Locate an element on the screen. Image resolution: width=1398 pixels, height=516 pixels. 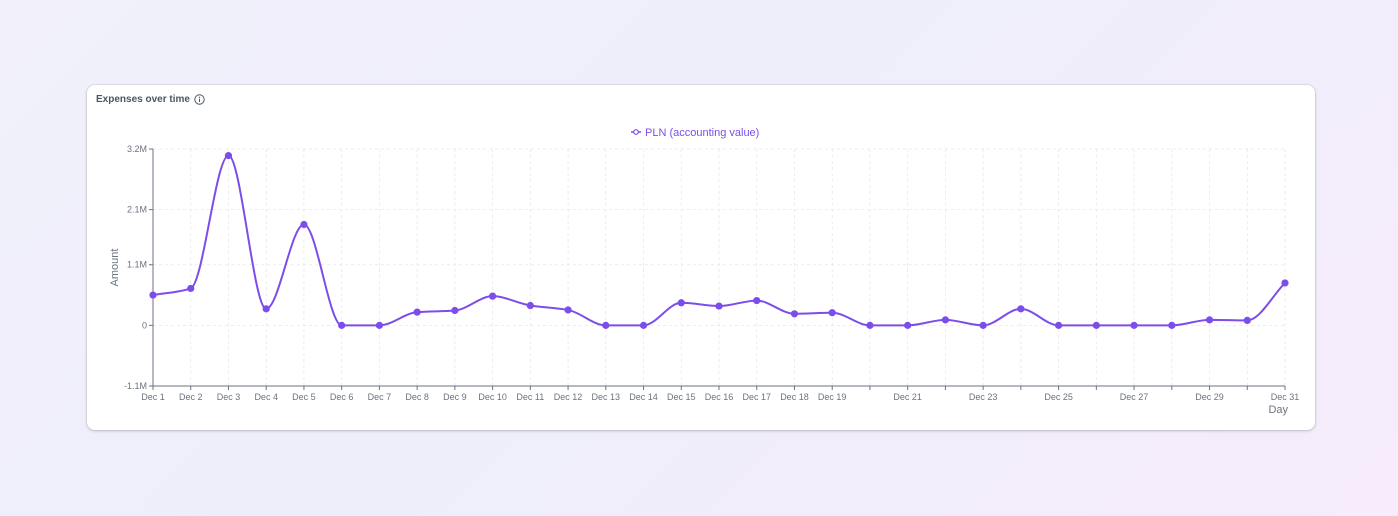
x-tick-label: Dec 13 is located at coordinates (606, 397).